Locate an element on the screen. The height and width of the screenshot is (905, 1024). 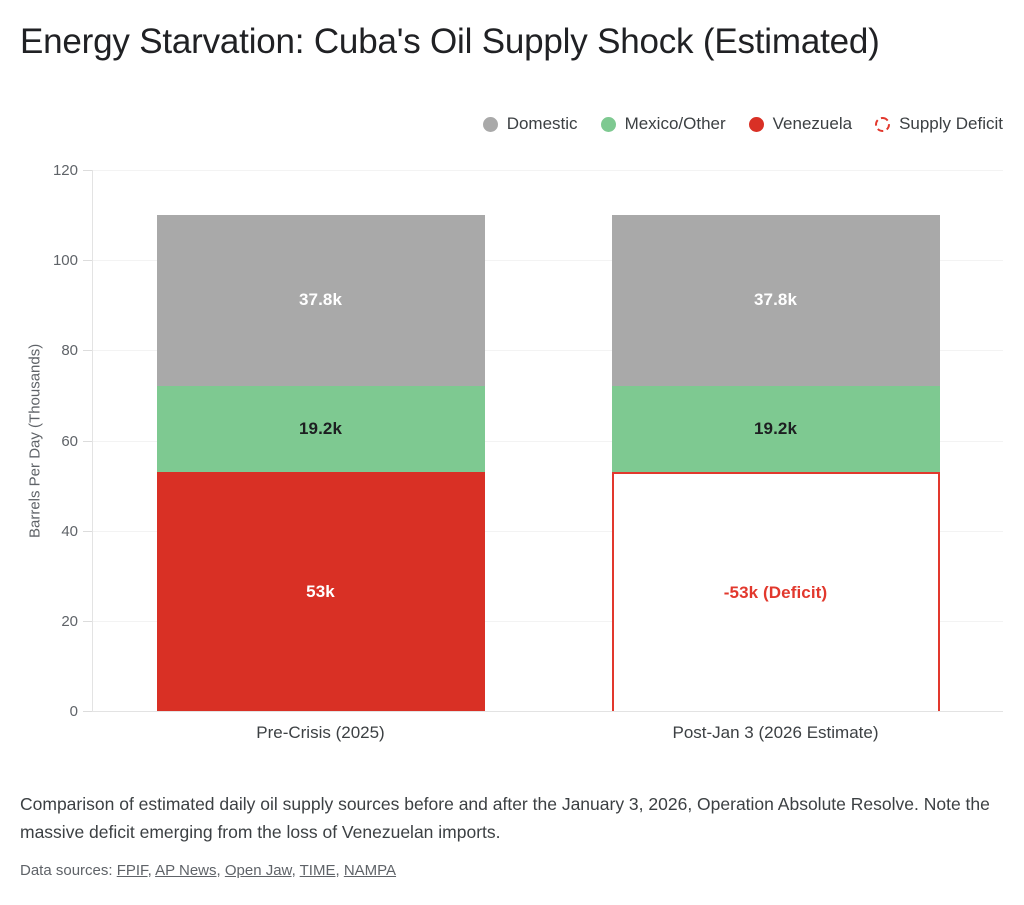
y-tick-label: 100 is located at coordinates (65, 261).